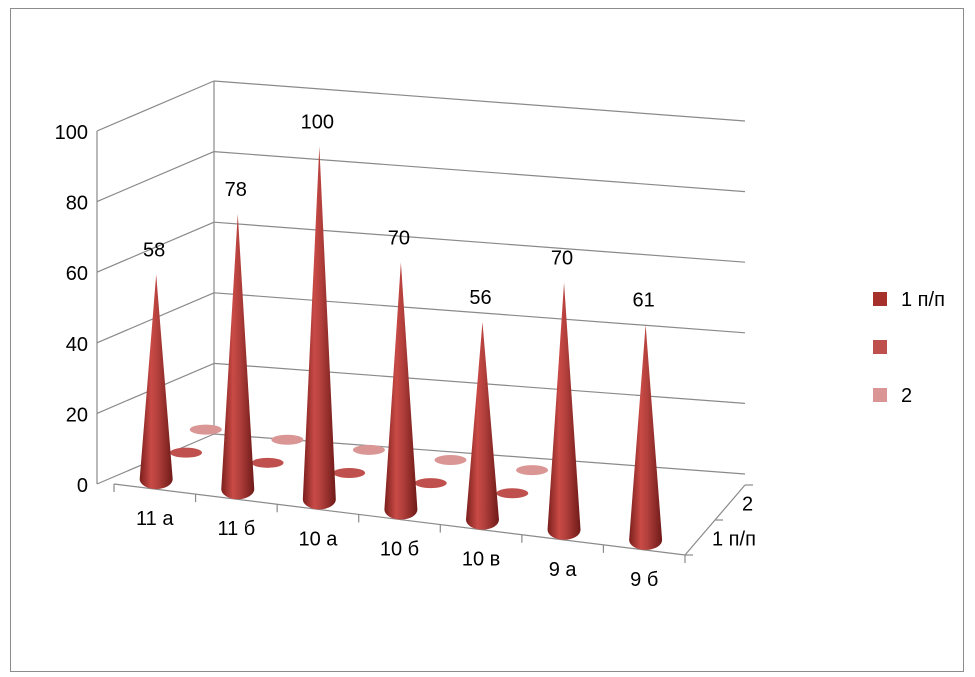 The image size is (975, 677). Describe the element at coordinates (155, 519) in the screenshot. I see `x-category-label: 11 а` at that location.